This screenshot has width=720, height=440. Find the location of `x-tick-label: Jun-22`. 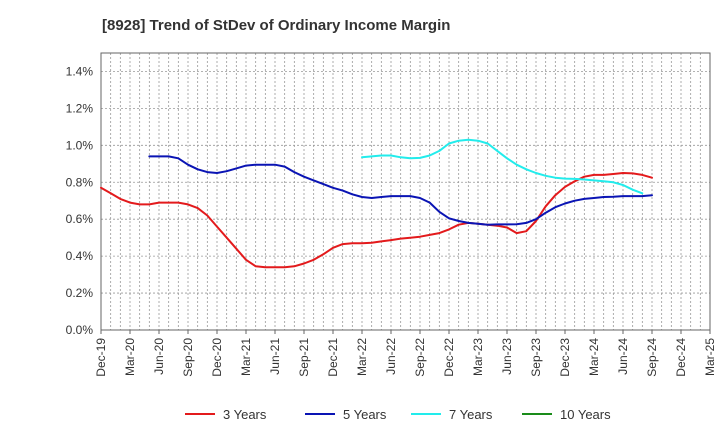

x-tick-label: Jun-22 is located at coordinates (391, 356).